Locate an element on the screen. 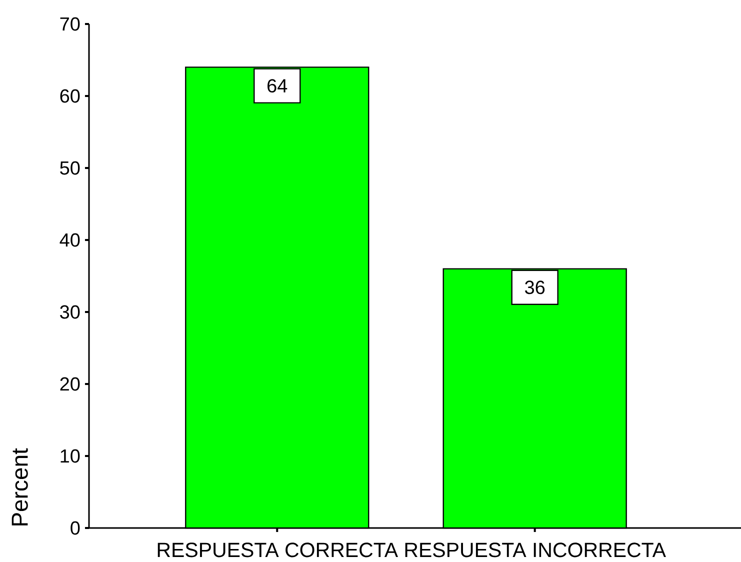 The height and width of the screenshot is (562, 741). data-label: 36 is located at coordinates (534, 287).